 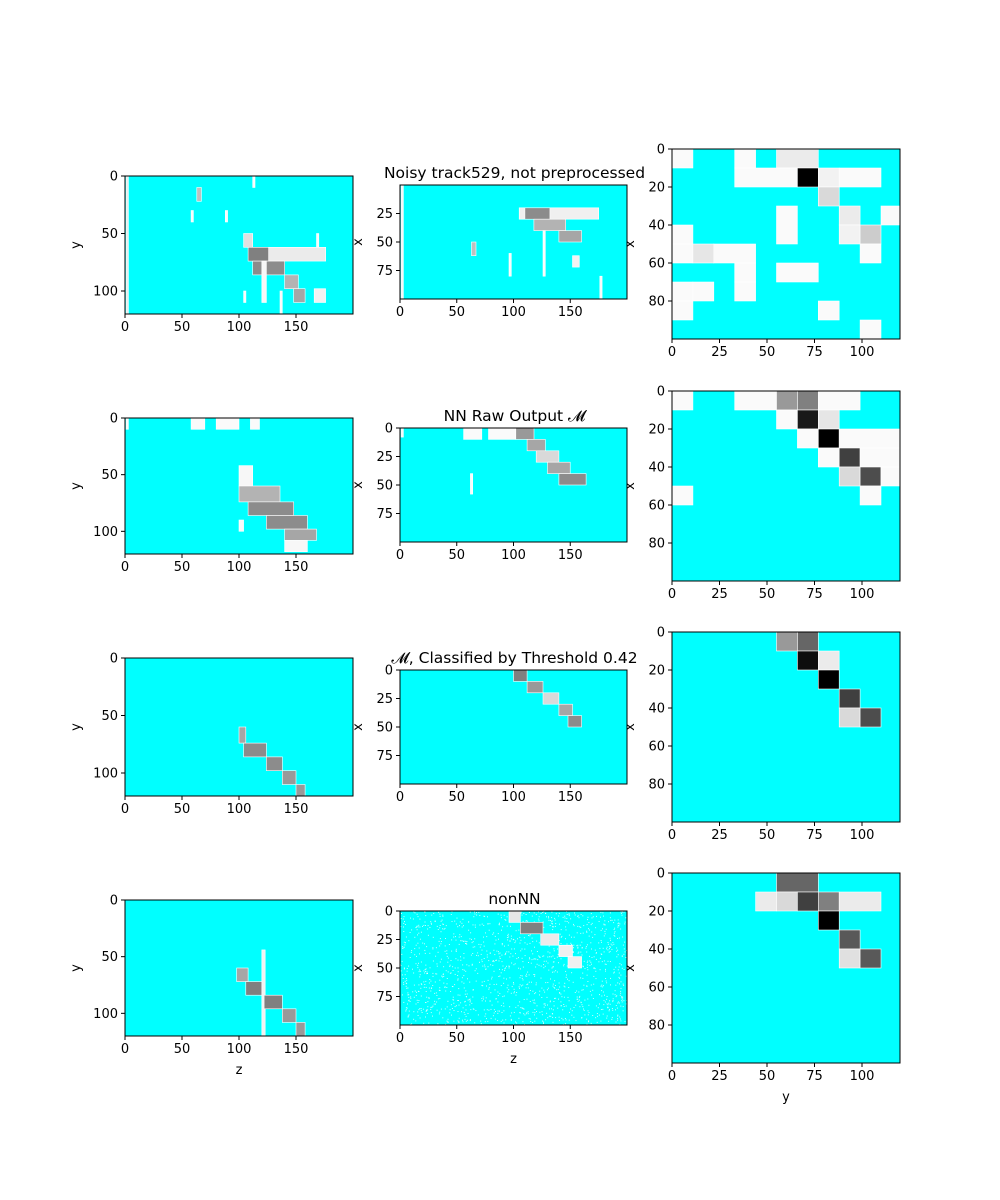 I want to click on heatmap-cells, so click(x=221, y=485).